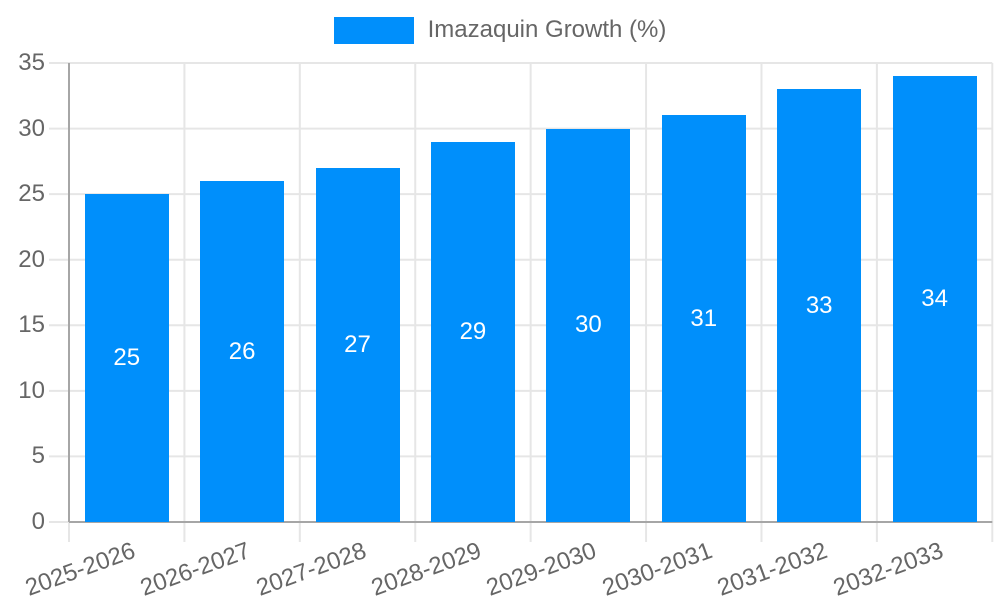  What do you see at coordinates (547, 29) in the screenshot?
I see `legend-label: Imazaquin Growth (%)` at bounding box center [547, 29].